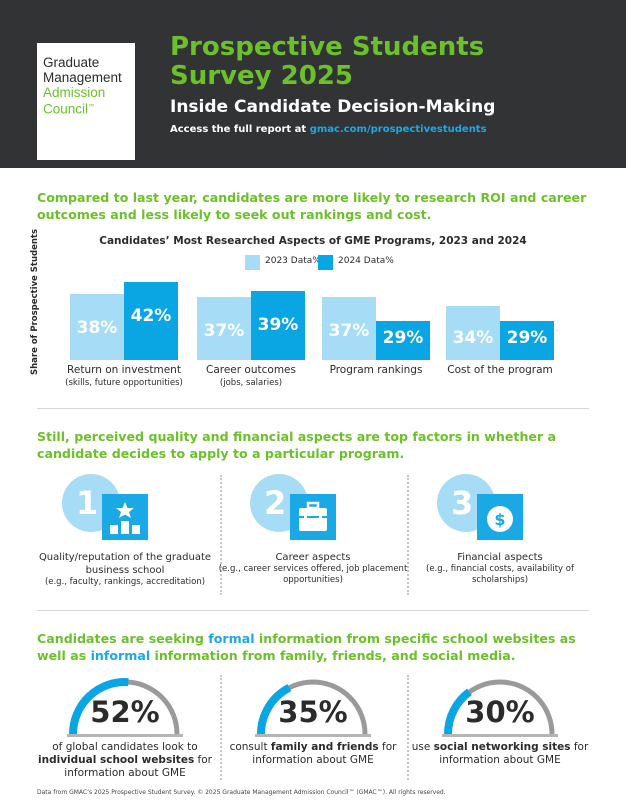 The width and height of the screenshot is (626, 800). What do you see at coordinates (125, 712) in the screenshot?
I see `gauge-value: 52%` at bounding box center [125, 712].